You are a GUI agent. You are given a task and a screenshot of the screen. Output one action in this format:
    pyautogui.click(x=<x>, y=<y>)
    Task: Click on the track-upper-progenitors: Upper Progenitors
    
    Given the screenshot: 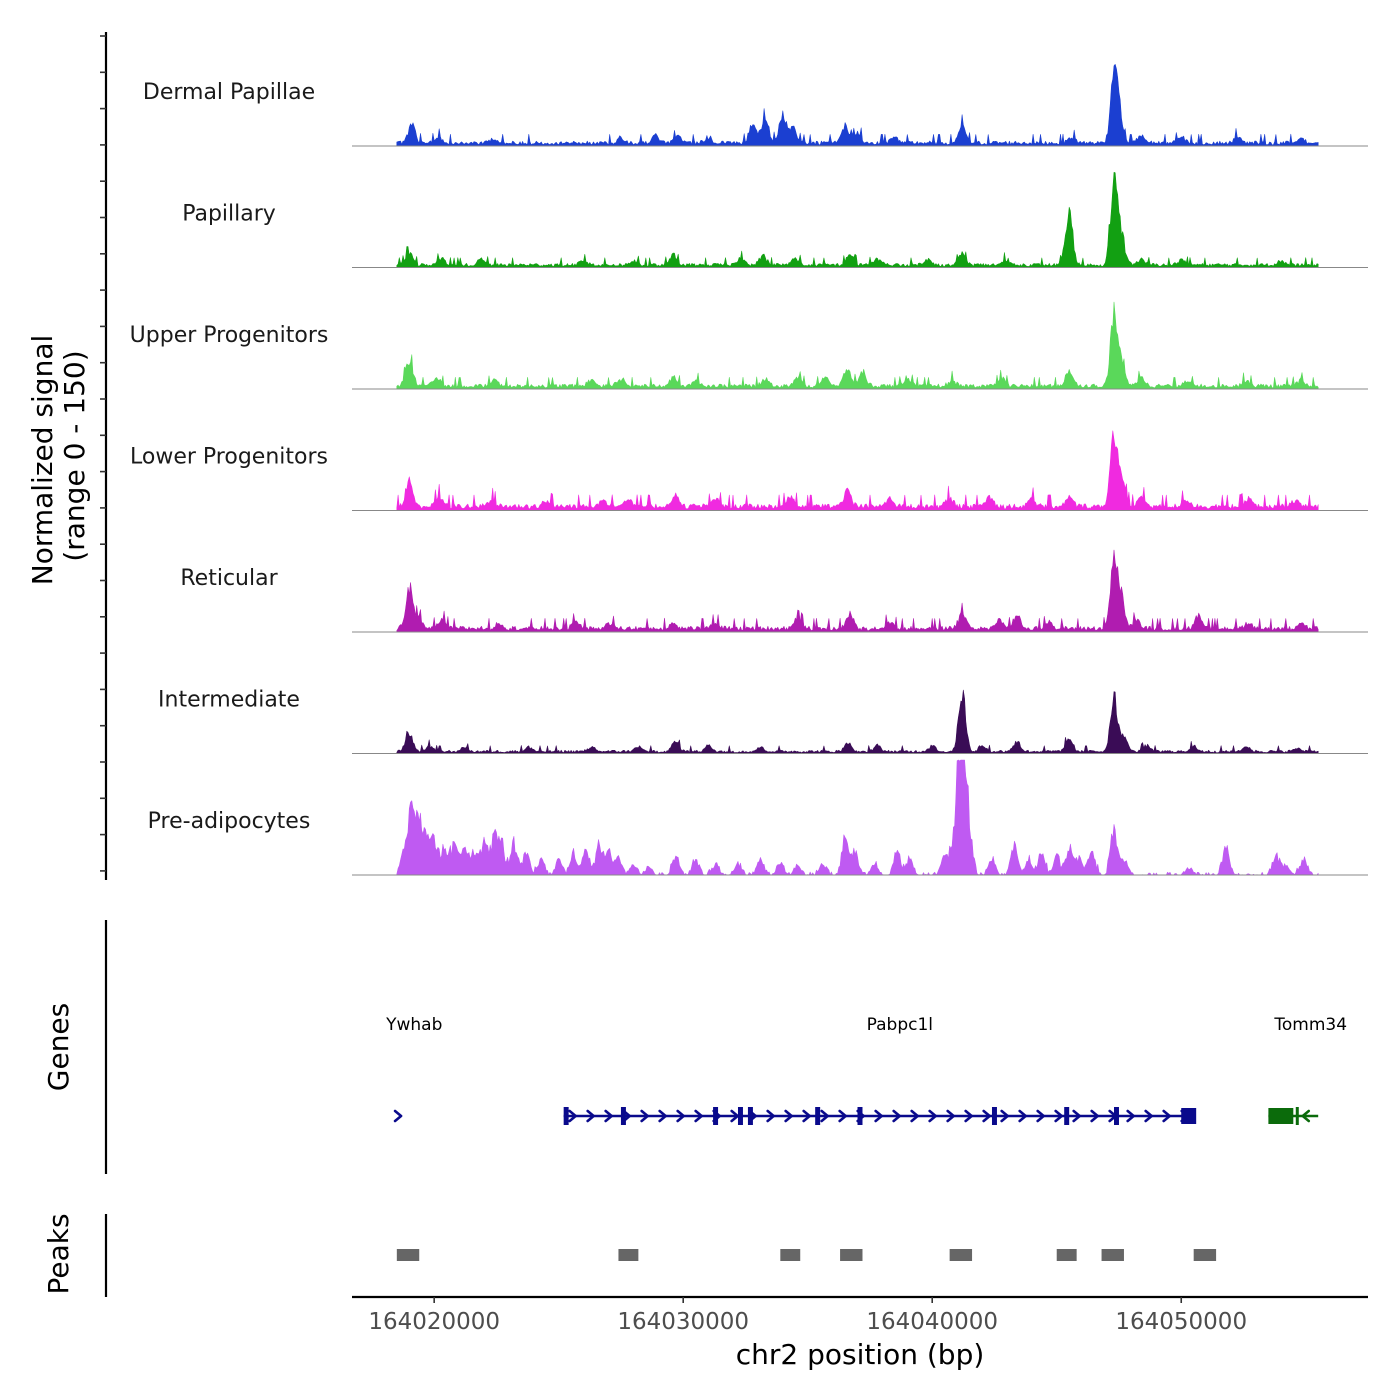 What is the action you would take?
    pyautogui.click(x=749, y=345)
    